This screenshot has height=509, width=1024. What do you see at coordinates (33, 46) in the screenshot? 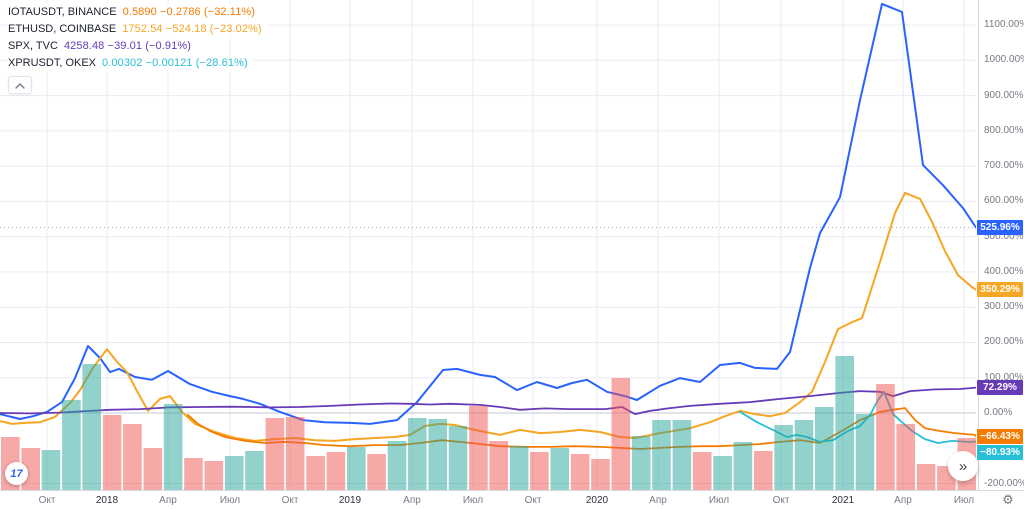
I see `legend-symbol: SPX, TVC` at bounding box center [33, 46].